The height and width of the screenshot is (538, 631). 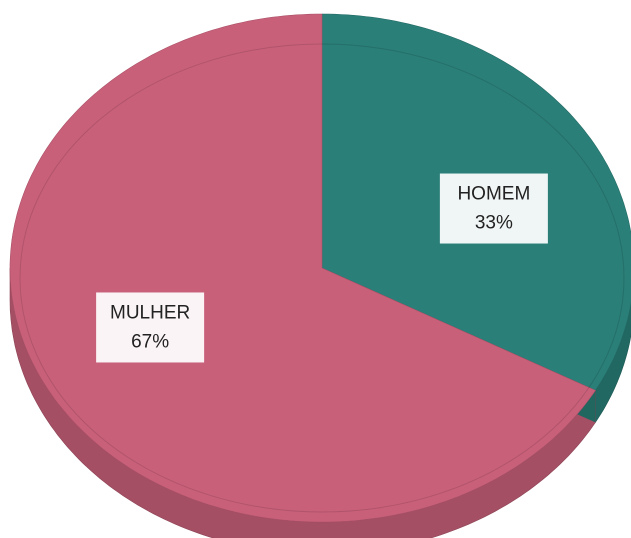 What do you see at coordinates (493, 194) in the screenshot?
I see `category-label: HOMEM` at bounding box center [493, 194].